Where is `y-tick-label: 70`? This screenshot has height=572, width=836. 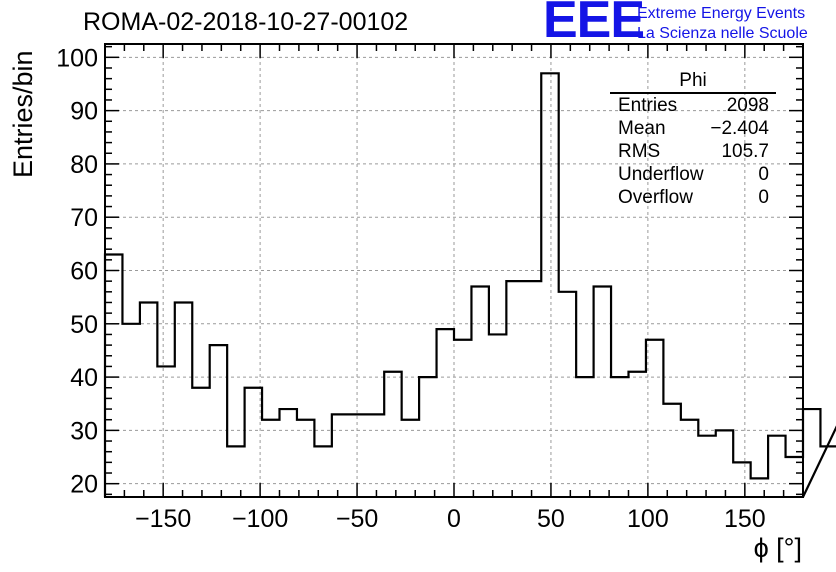 y-tick-label: 70 is located at coordinates (84, 218).